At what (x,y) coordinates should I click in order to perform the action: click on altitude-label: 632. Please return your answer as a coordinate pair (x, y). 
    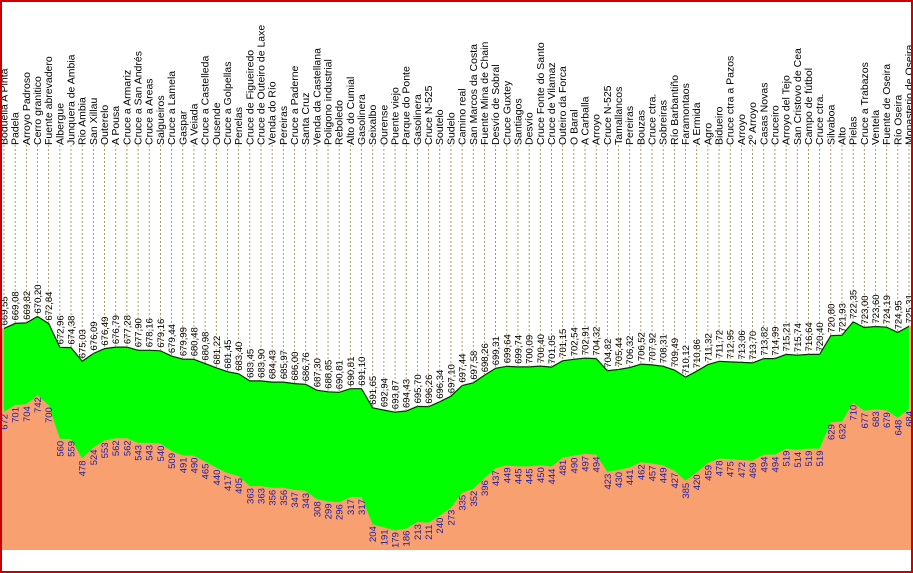
    Looking at the image, I should click on (842, 432).